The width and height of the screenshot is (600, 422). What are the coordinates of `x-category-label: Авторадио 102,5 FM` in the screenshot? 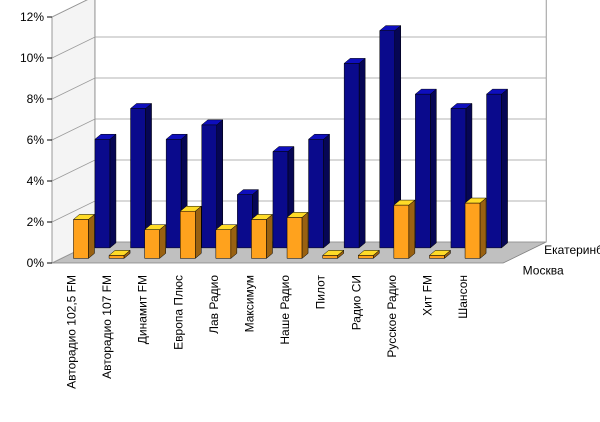 It's located at (72, 332).